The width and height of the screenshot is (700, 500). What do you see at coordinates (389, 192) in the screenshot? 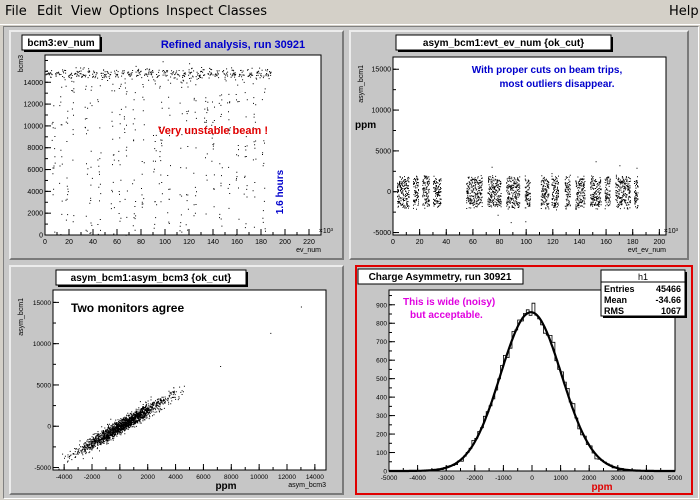
I see `y-tick-label: 0` at bounding box center [389, 192].